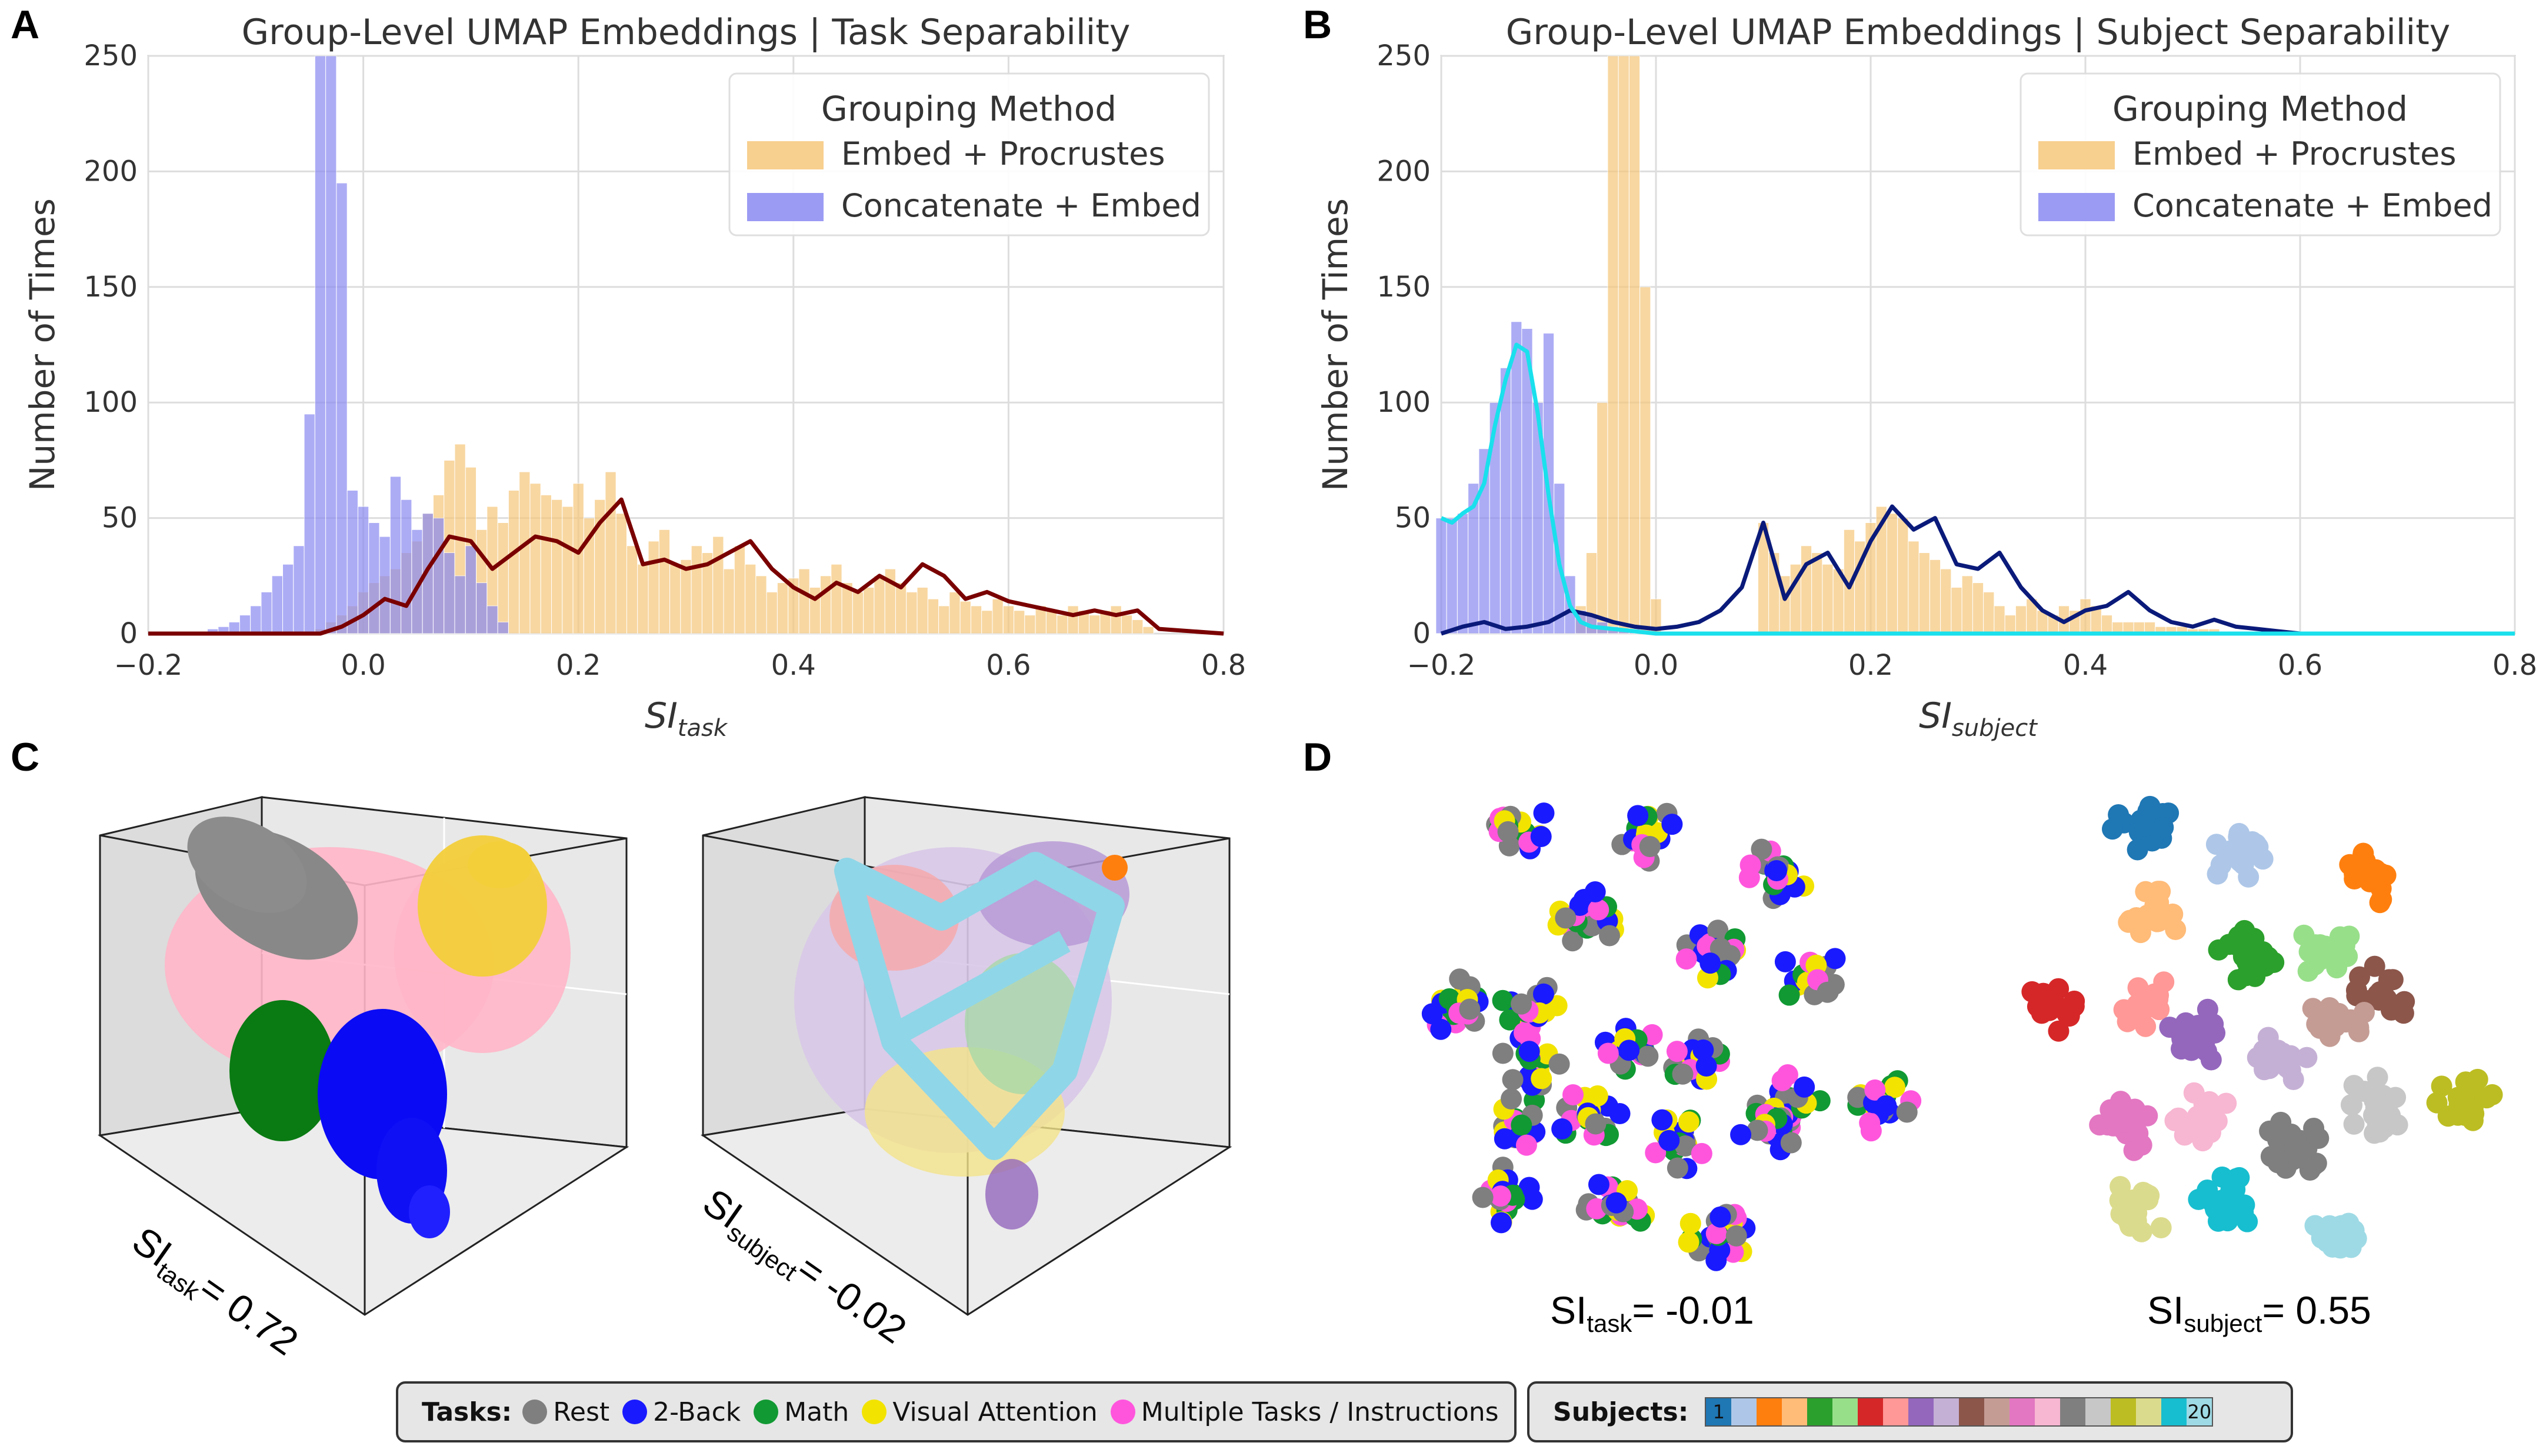 The width and height of the screenshot is (2546, 1456). Describe the element at coordinates (25, 24) in the screenshot. I see `panel-letter-a: A` at that location.